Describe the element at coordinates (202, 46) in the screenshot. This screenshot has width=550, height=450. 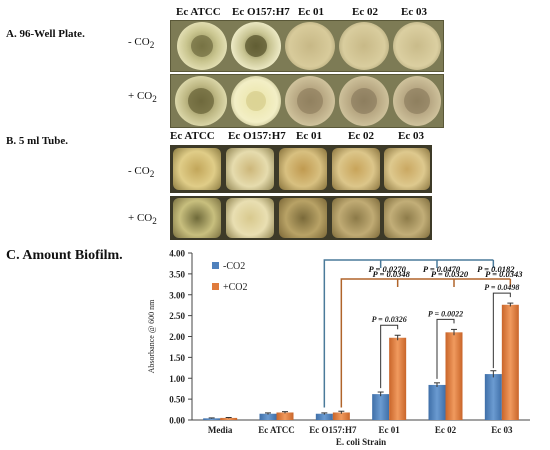
I see `well-ec-atcc-minus` at that location.